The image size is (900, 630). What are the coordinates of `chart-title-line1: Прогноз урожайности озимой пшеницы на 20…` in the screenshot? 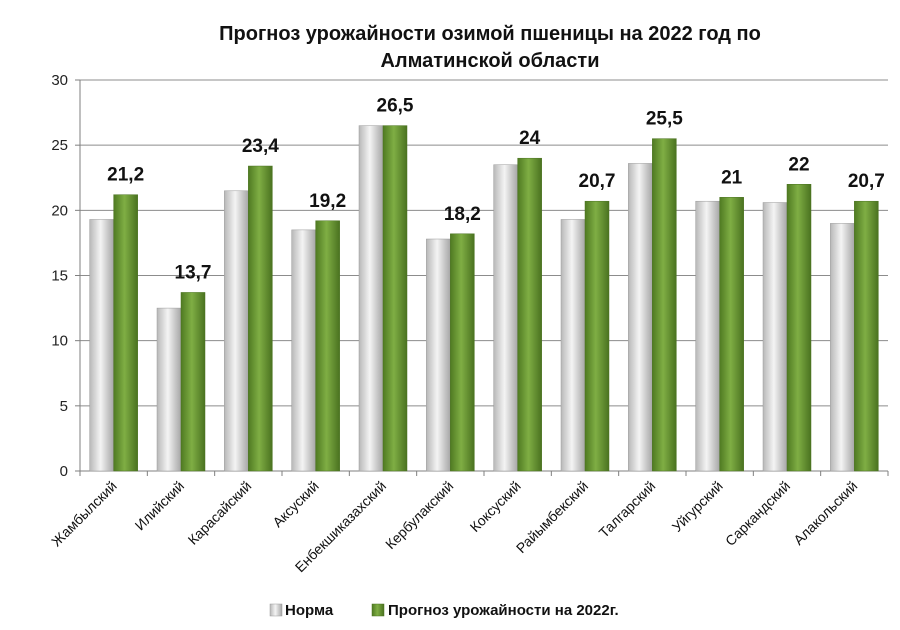 It's located at (490, 34).